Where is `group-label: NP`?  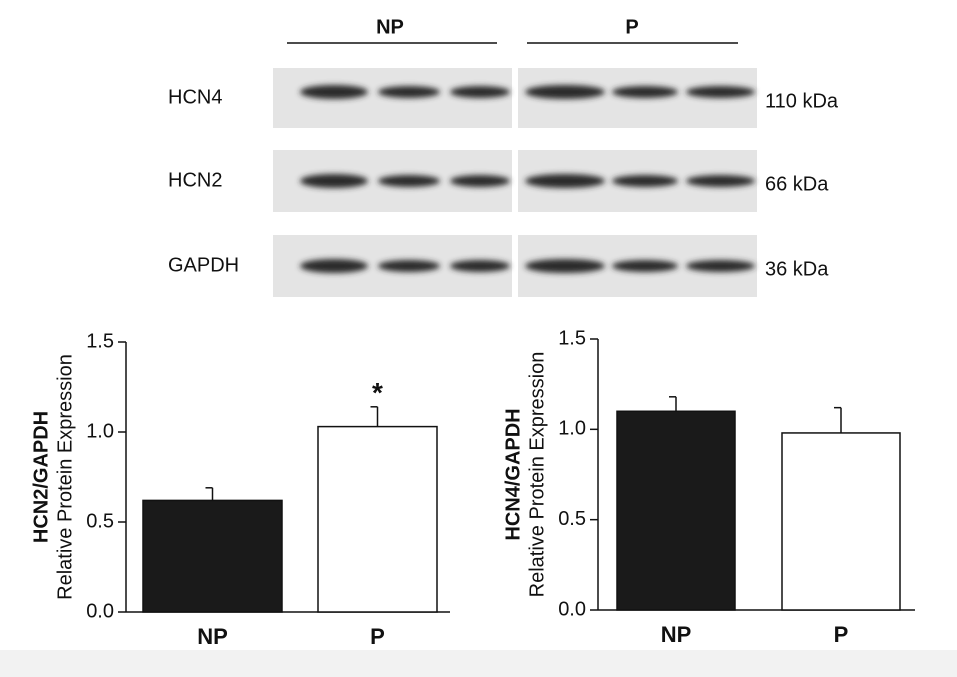 group-label: NP is located at coordinates (390, 27).